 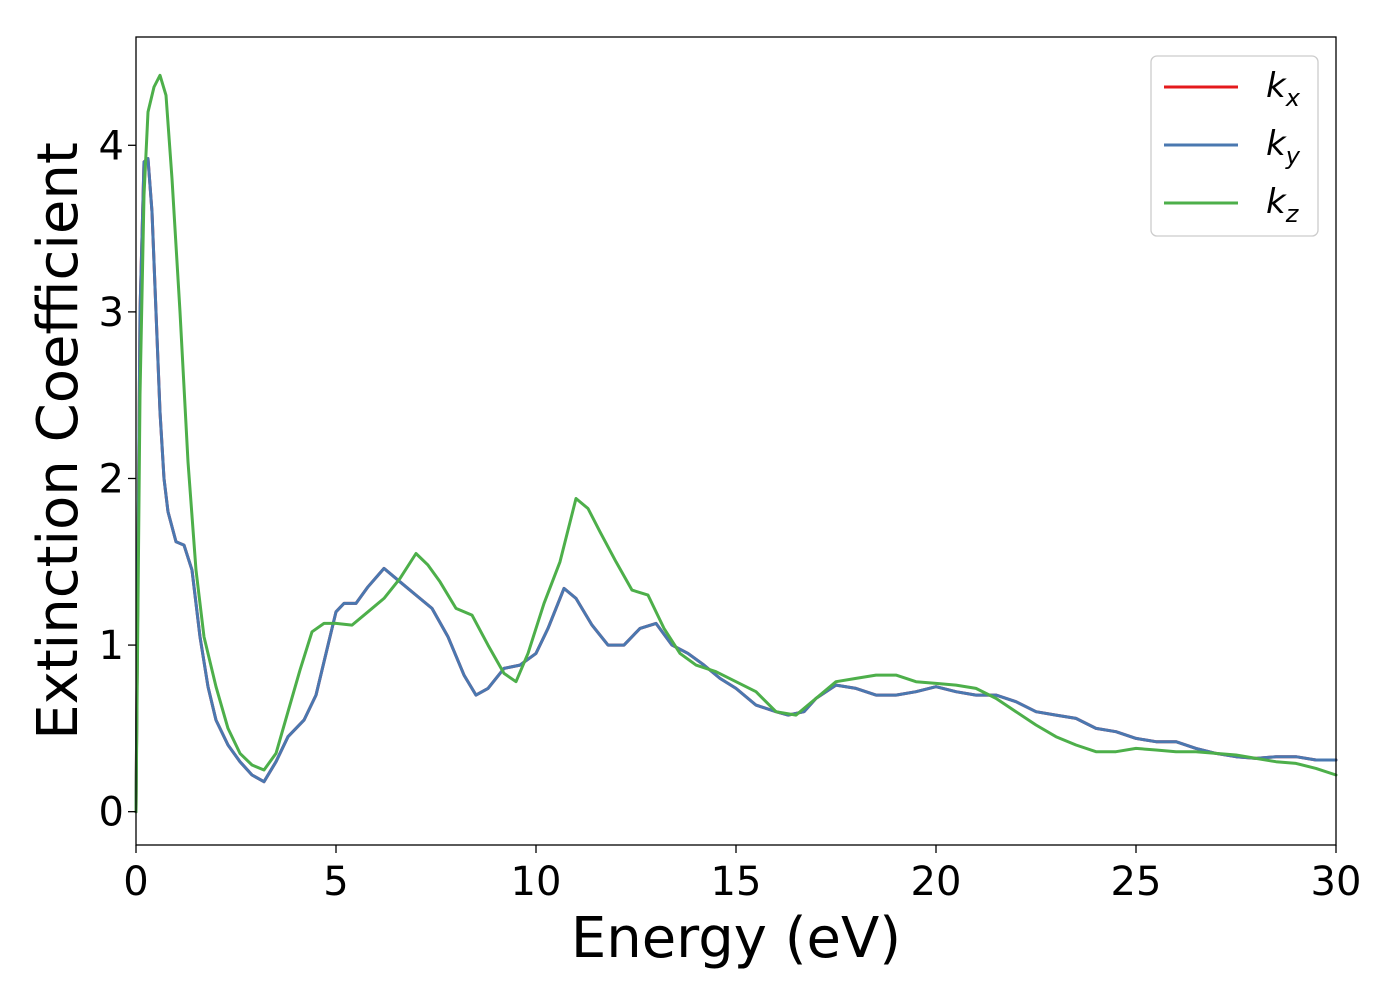 I want to click on y-tick-label: 0, so click(x=111, y=813).